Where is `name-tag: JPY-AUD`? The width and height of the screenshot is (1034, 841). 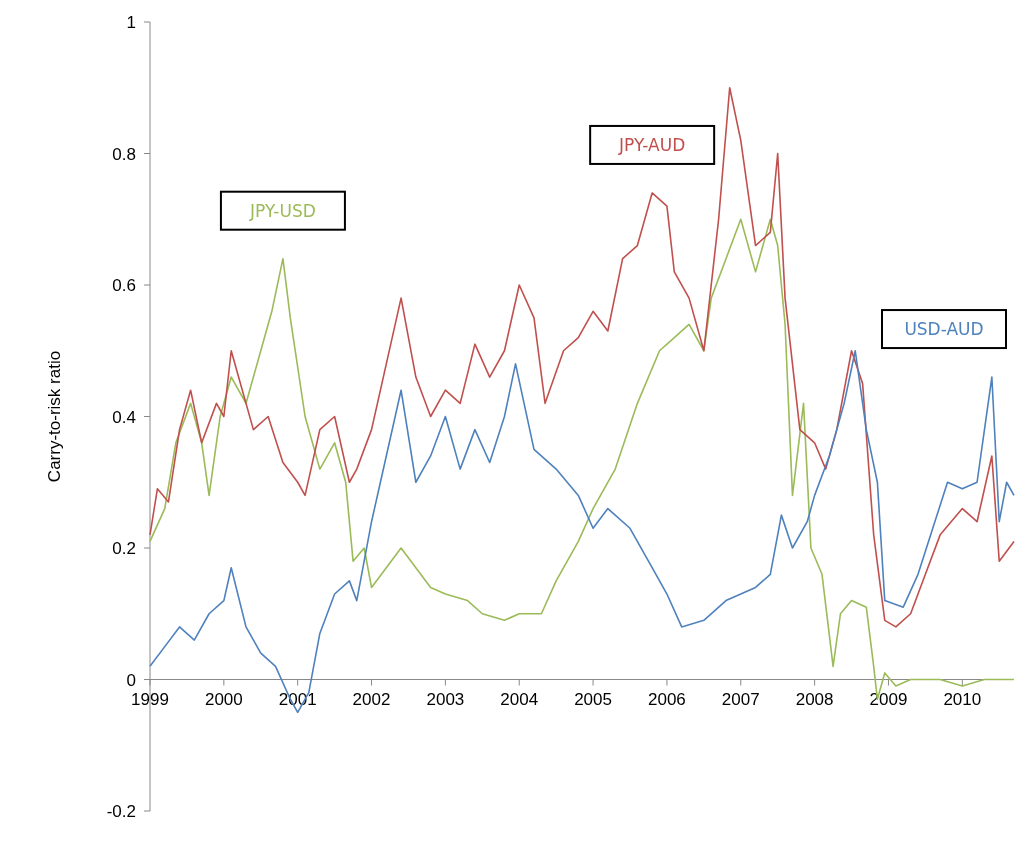
name-tag: JPY-AUD is located at coordinates (652, 144).